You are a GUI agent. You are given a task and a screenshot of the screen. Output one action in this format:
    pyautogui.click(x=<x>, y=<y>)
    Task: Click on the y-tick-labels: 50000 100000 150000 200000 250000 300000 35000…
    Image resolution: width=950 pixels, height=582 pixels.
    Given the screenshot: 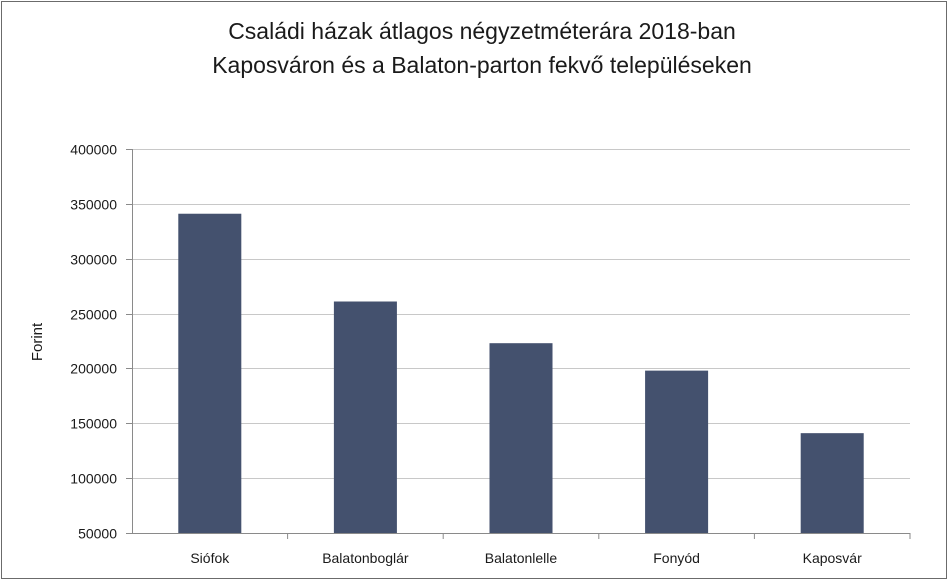 What is the action you would take?
    pyautogui.click(x=93, y=342)
    